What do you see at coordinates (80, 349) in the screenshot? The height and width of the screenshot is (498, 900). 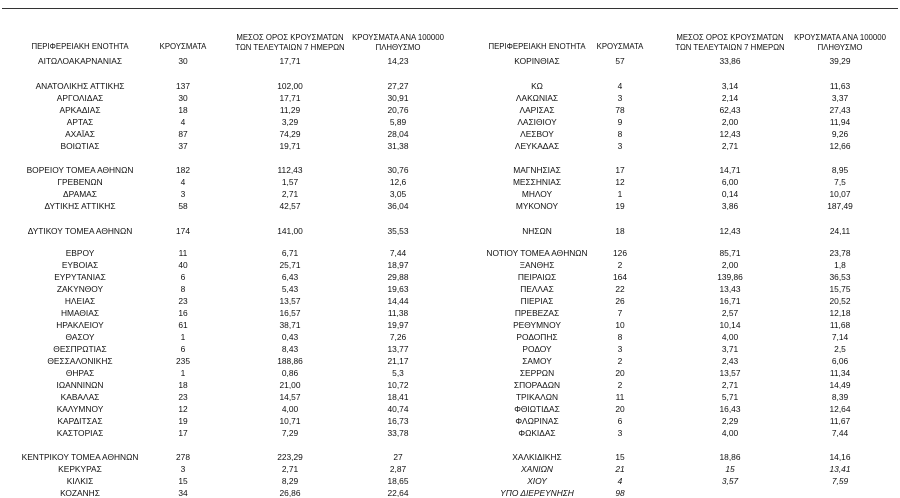 I see `region-name: ΘΕΣΠΡΩΤΙΑΣ` at bounding box center [80, 349].